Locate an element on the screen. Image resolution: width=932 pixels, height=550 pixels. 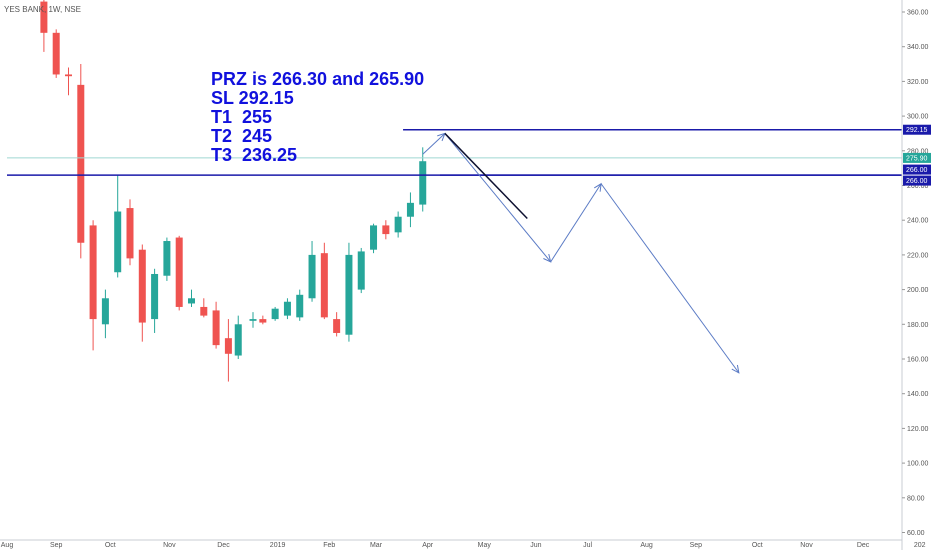
annotation-t3: T3 236.25 is located at coordinates (254, 155).